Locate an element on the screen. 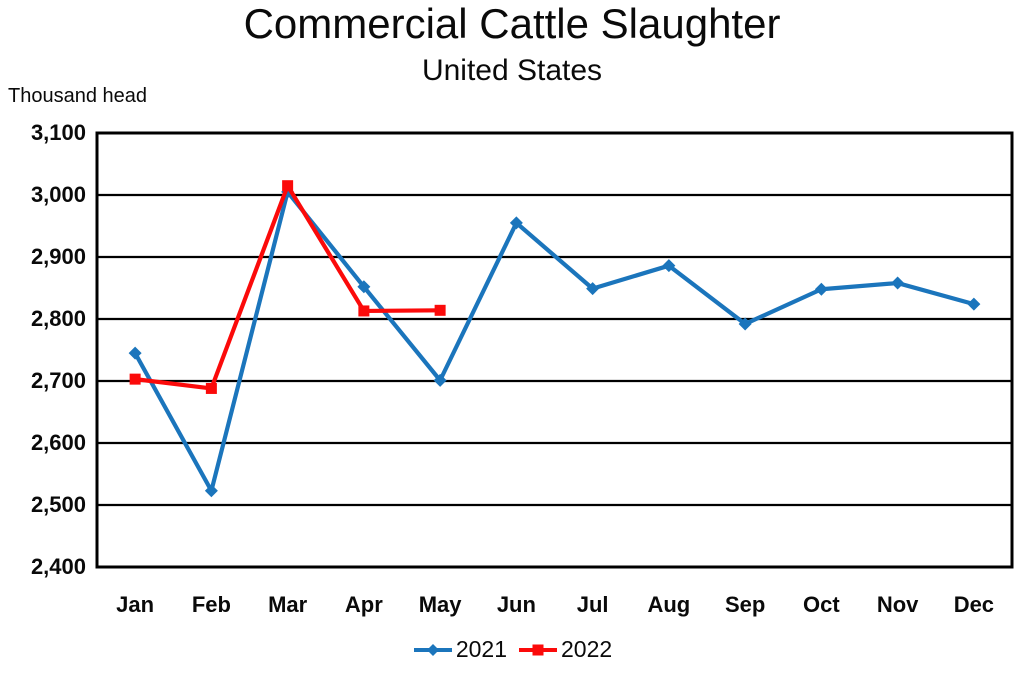 Image resolution: width=1024 pixels, height=673 pixels. data-point-2021-Dec is located at coordinates (974, 304).